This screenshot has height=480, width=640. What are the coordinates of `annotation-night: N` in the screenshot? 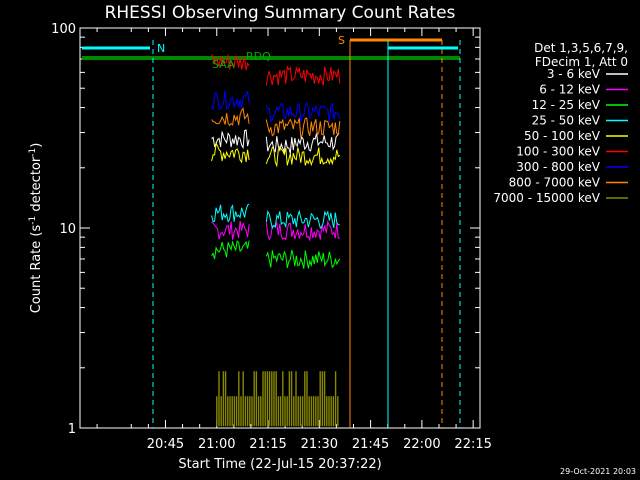 It's located at (161, 48).